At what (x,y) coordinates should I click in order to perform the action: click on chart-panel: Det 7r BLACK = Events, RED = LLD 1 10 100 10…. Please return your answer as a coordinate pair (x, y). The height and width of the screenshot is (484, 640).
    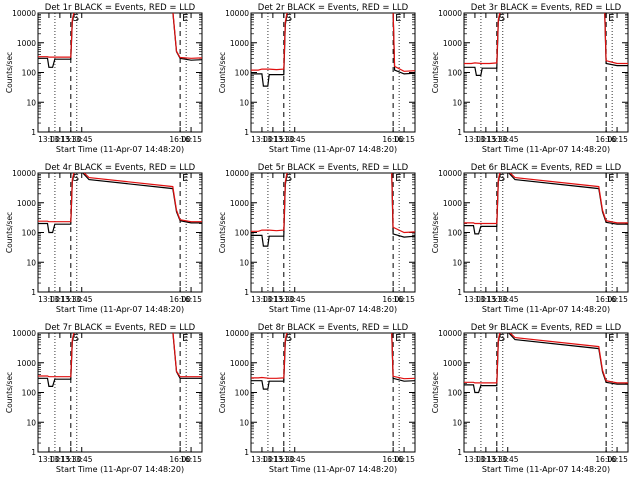
    Looking at the image, I should click on (104, 398).